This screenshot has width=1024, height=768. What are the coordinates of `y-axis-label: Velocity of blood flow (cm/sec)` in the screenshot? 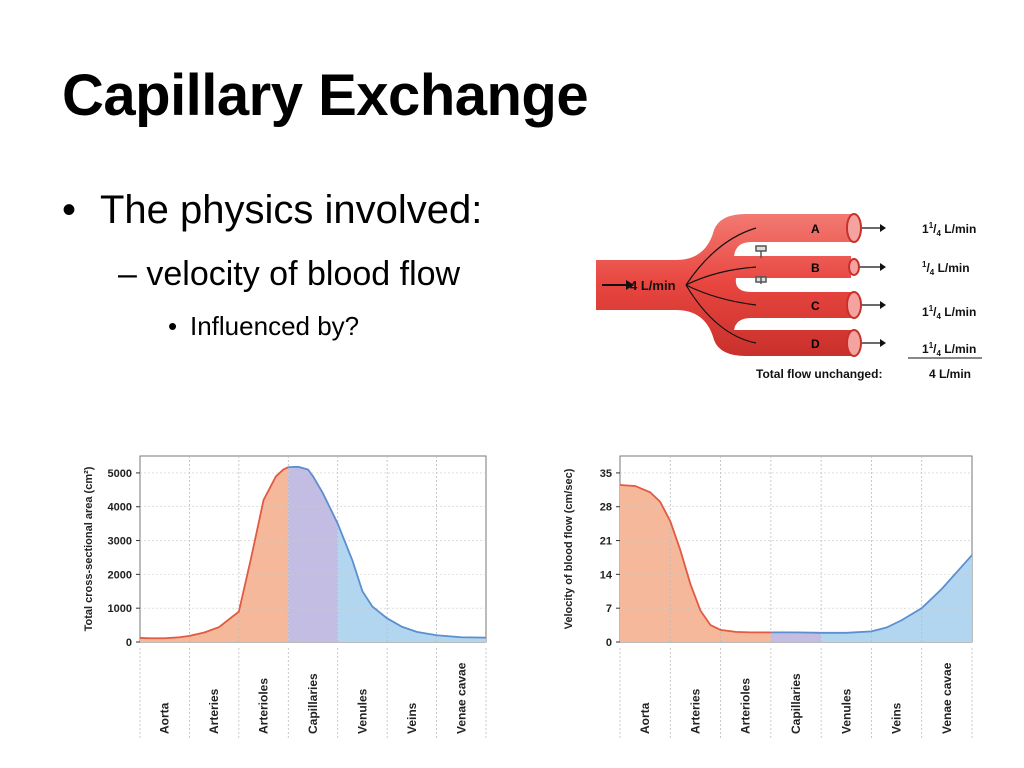 It's located at (569, 548).